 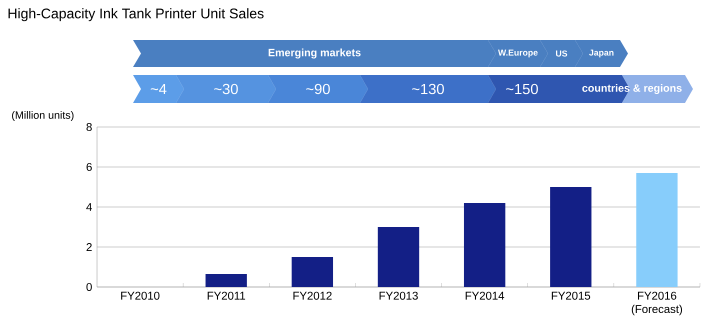 What do you see at coordinates (601, 54) in the screenshot?
I see `text: Japan` at bounding box center [601, 54].